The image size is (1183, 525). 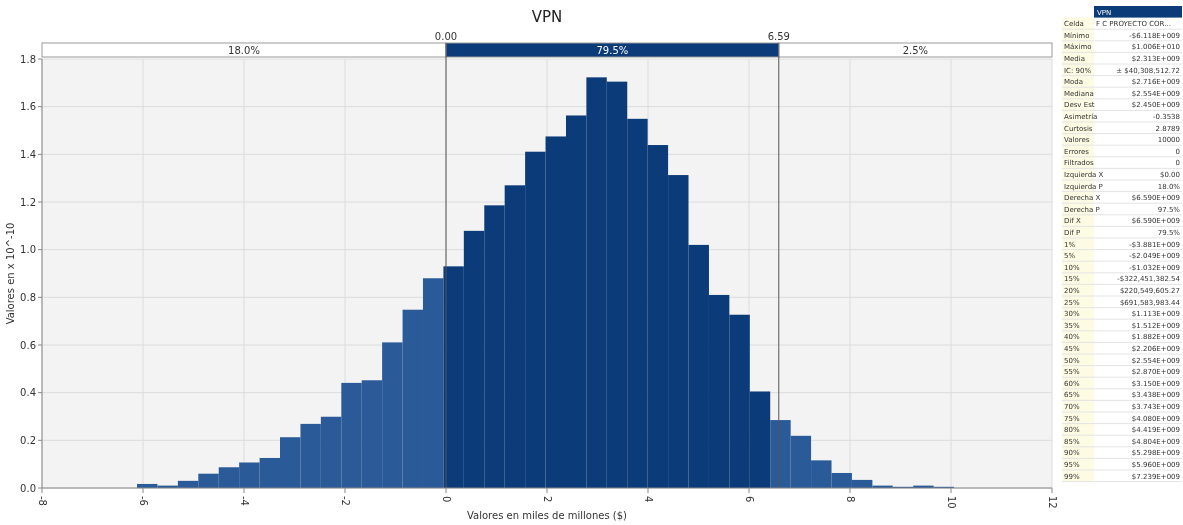 I want to click on x-tick-label: -8, so click(x=42, y=501).